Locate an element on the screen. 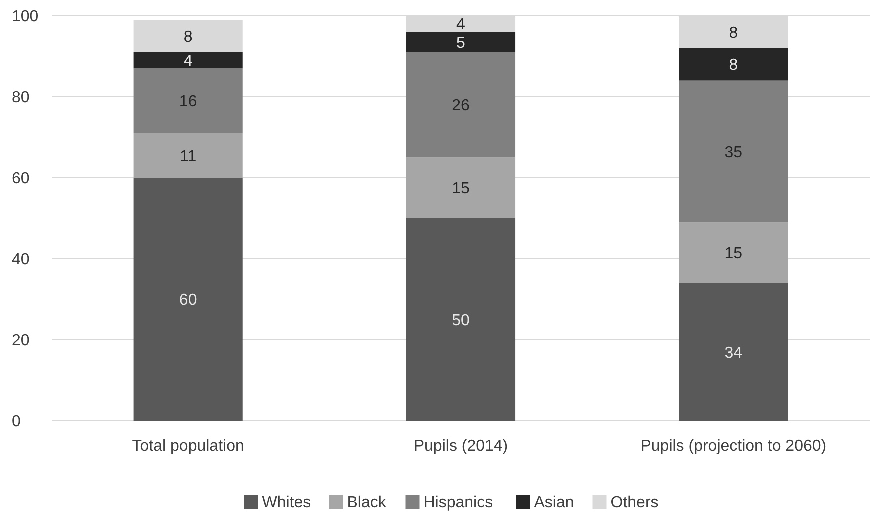 The image size is (870, 515). data-label: 26 is located at coordinates (461, 106).